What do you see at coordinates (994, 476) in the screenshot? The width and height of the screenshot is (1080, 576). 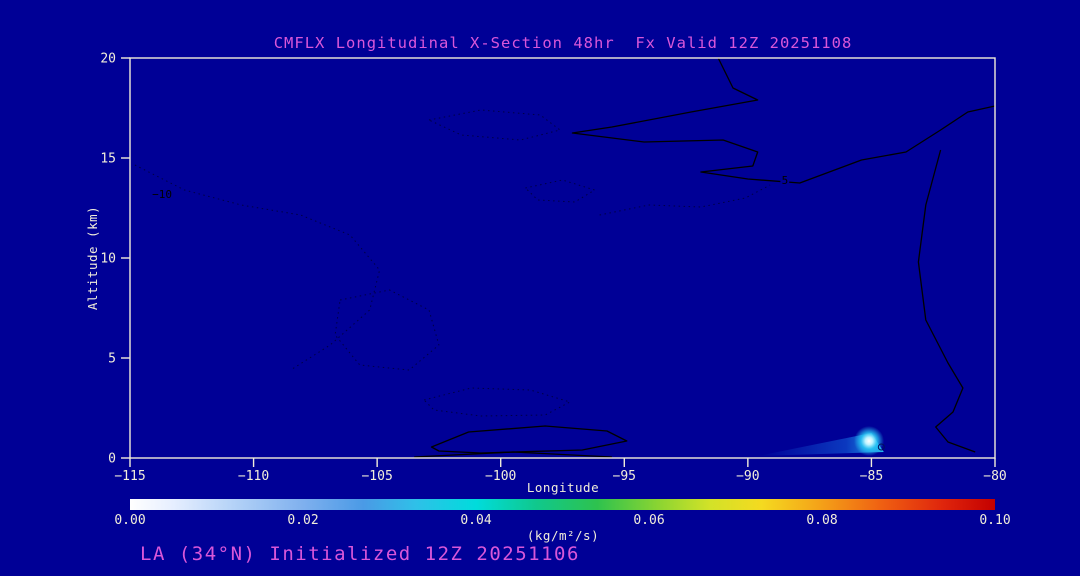 I see `x-tick-label: −80` at bounding box center [994, 476].